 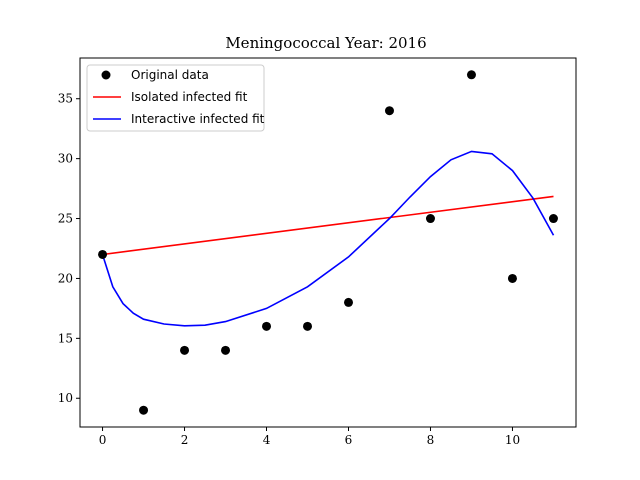 What do you see at coordinates (65, 99) in the screenshot?
I see `y-tick-label: 35` at bounding box center [65, 99].